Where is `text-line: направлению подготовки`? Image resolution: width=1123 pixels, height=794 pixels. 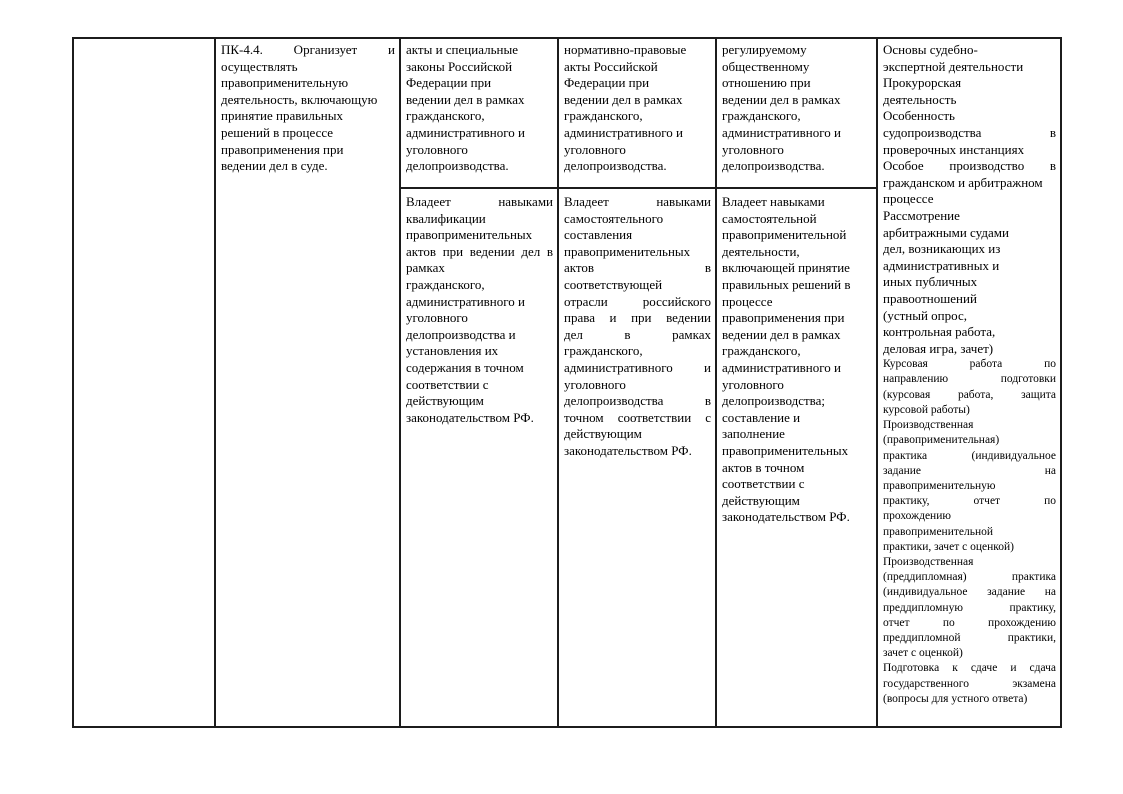
text-line: направлению подготовки is located at coordinates (969, 379).